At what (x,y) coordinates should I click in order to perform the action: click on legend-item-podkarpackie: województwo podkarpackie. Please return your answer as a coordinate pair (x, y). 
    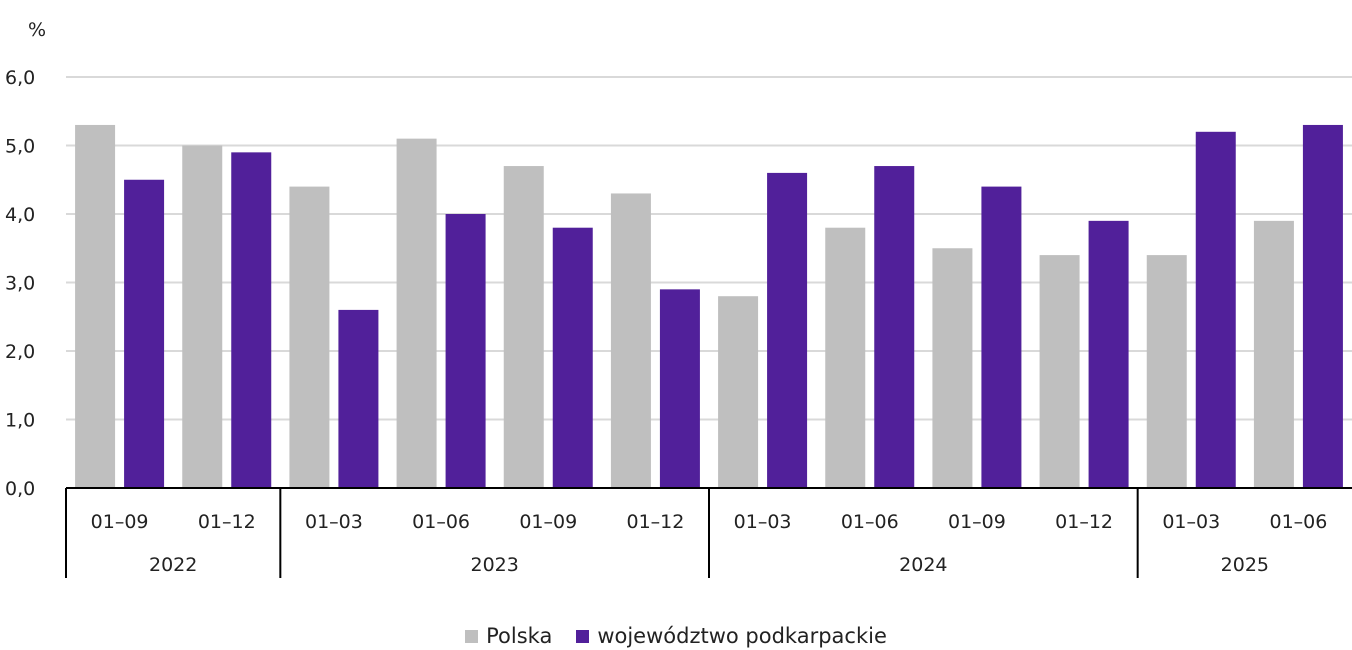
    Looking at the image, I should click on (731, 636).